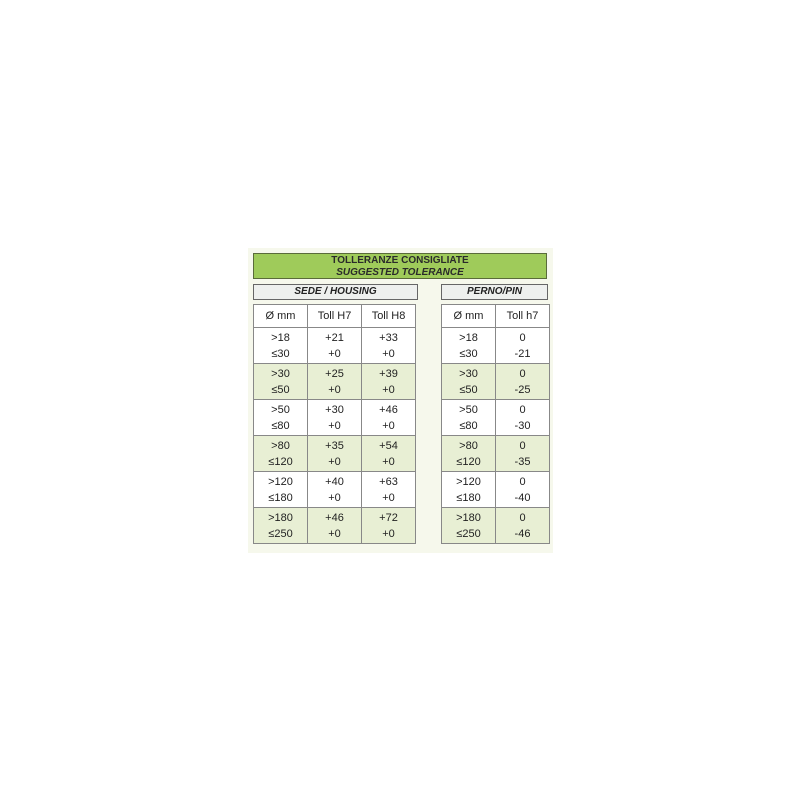  Describe the element at coordinates (400, 260) in the screenshot. I see `title-line1: TOLLERANZE CONSIGLIATE` at that location.